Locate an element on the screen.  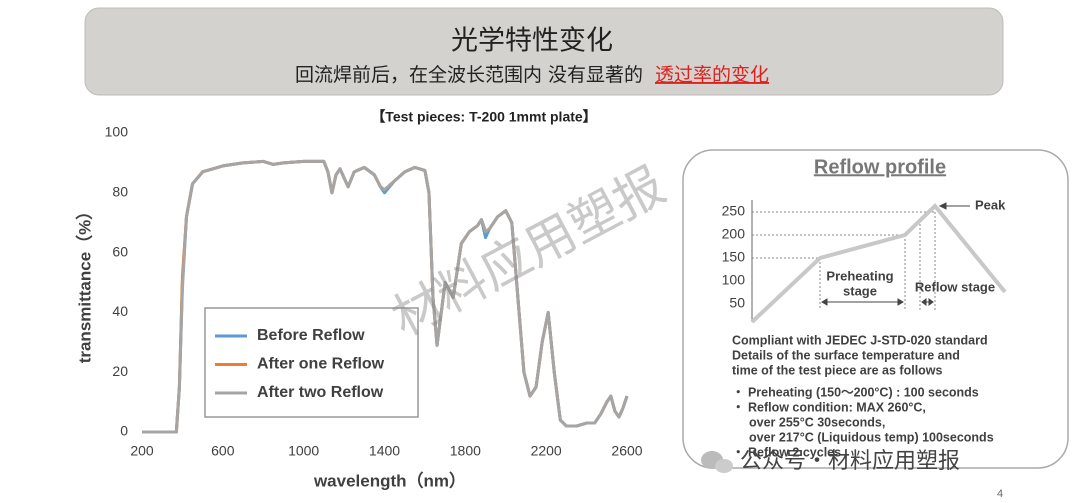
reflow-title: Reflow profile is located at coordinates (880, 167).